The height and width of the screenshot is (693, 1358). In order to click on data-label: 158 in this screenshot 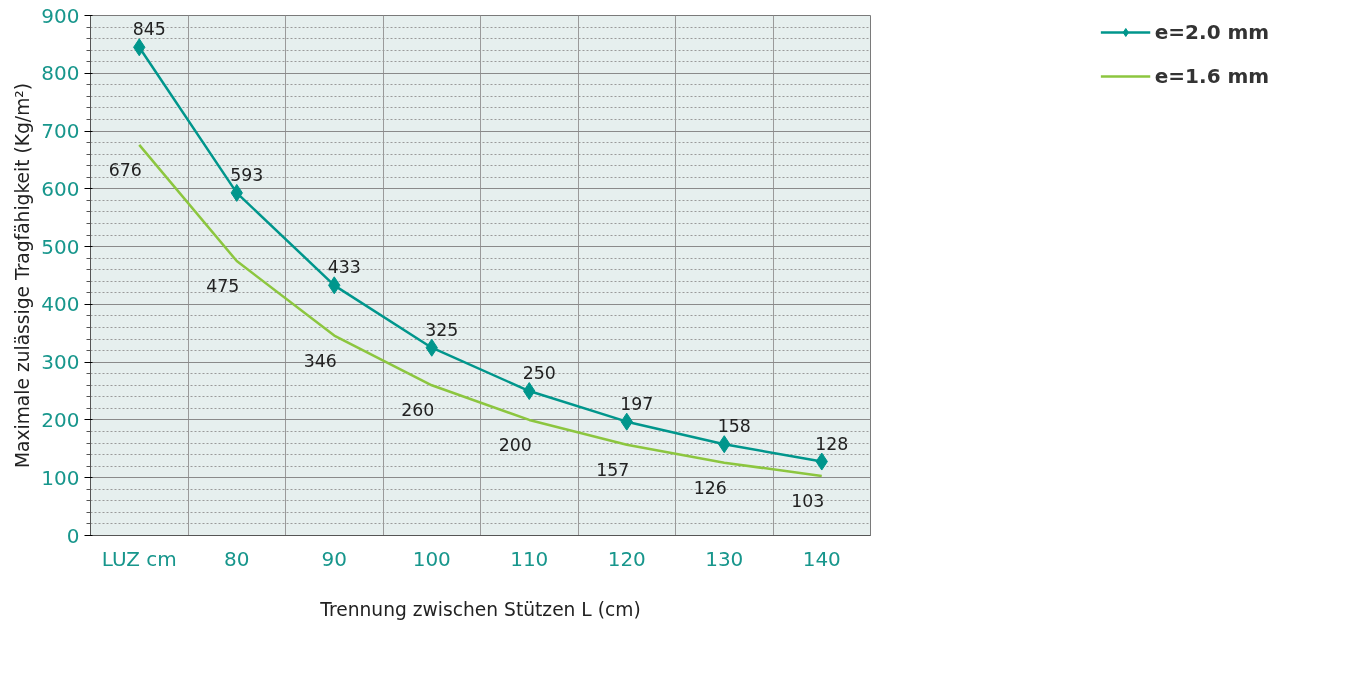, I will do `click(734, 426)`.